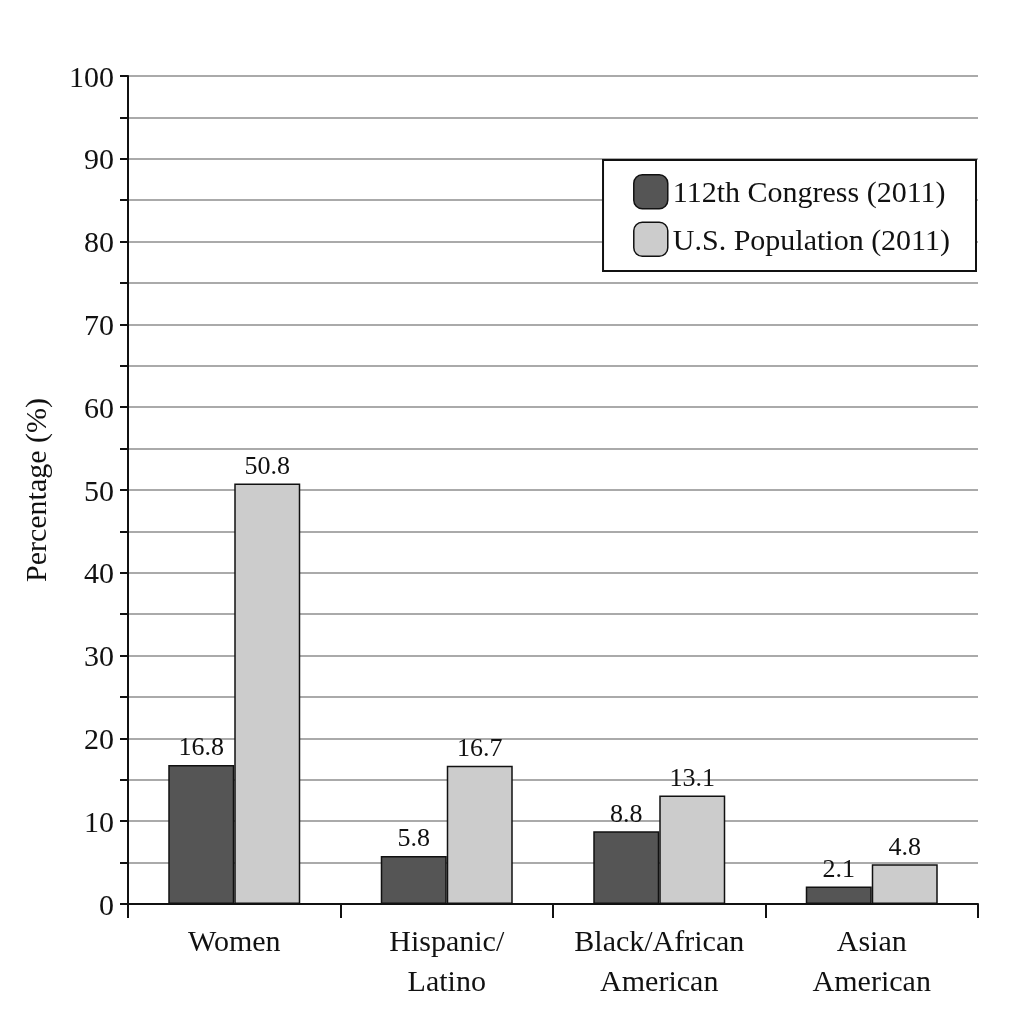 This screenshot has width=1024, height=1024. Describe the element at coordinates (106, 904) in the screenshot. I see `y-tick-label: 0` at that location.